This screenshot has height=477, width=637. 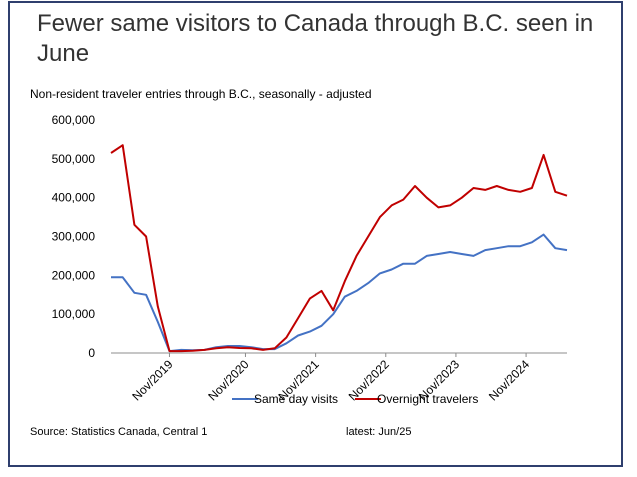 What do you see at coordinates (74, 120) in the screenshot?
I see `y-tick-label: 600,000` at bounding box center [74, 120].